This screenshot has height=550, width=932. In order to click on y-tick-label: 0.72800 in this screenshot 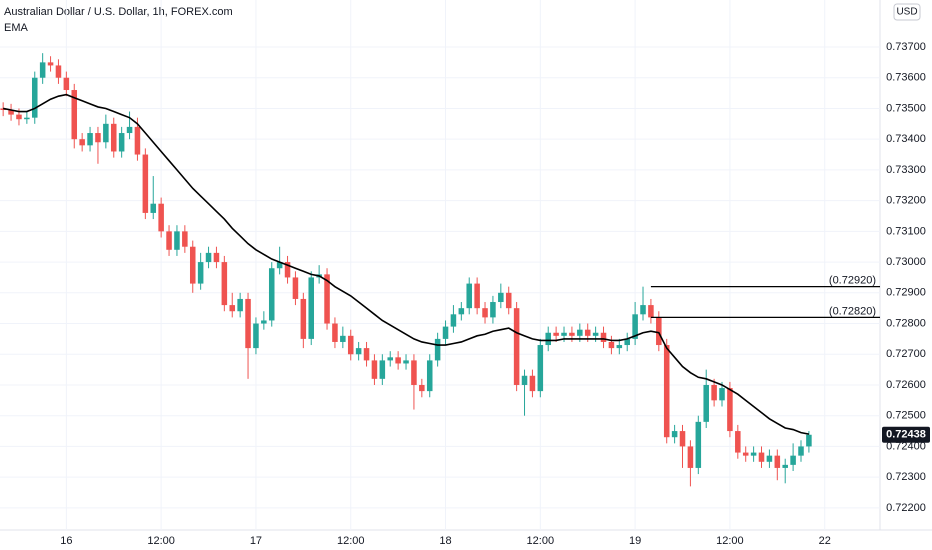, I will do `click(906, 323)`.